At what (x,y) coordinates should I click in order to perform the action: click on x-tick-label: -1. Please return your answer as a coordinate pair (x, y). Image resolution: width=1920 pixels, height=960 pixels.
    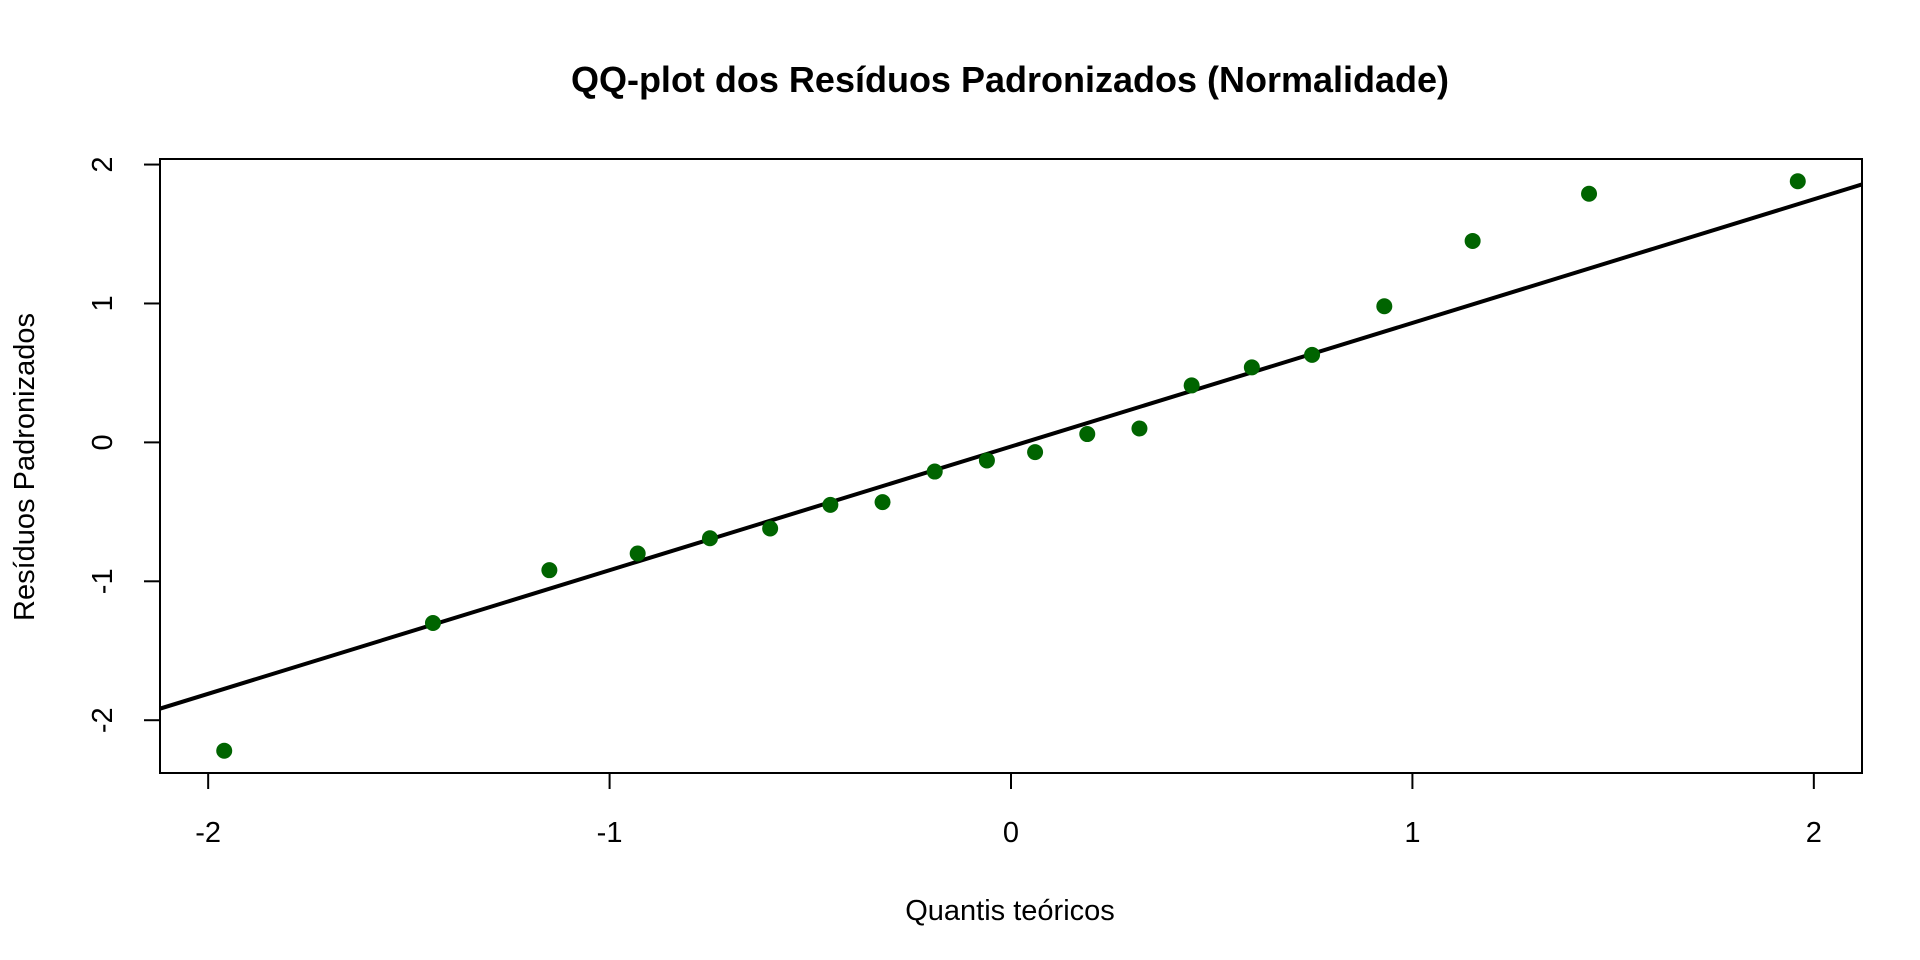
    Looking at the image, I should click on (610, 833).